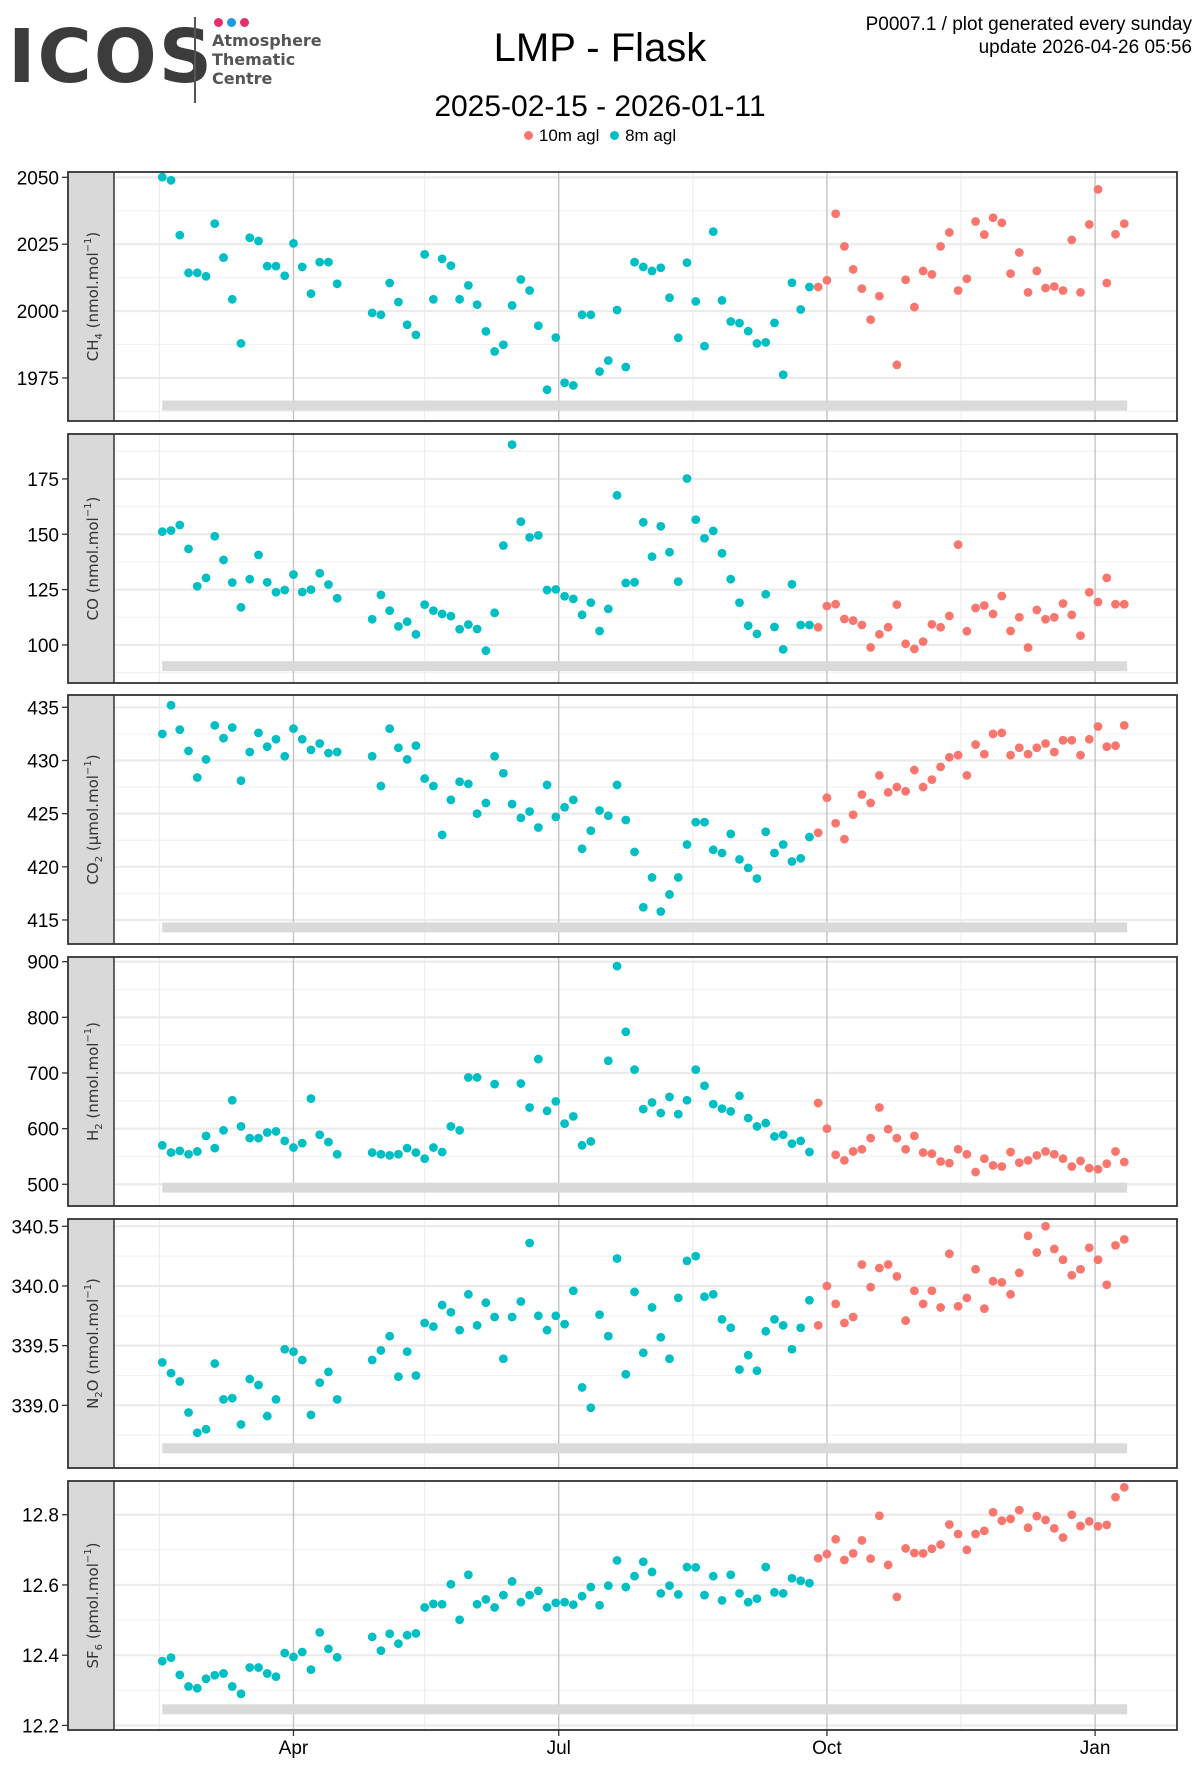 This screenshot has width=1200, height=1770. What do you see at coordinates (645, 558) in the screenshot?
I see `plot-background` at bounding box center [645, 558].